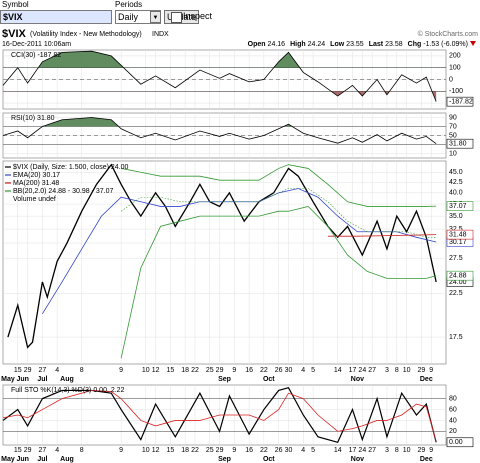  Describe the element at coordinates (257, 44) in the screenshot. I see `quote-label: Open` at that location.